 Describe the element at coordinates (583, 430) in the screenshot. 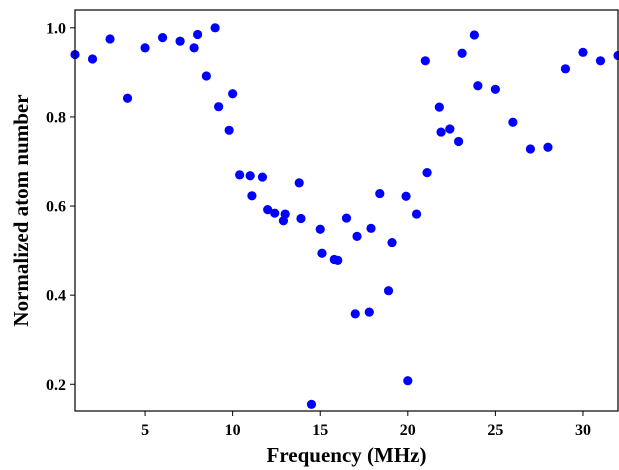

I see `x-tick-label: 30` at that location.